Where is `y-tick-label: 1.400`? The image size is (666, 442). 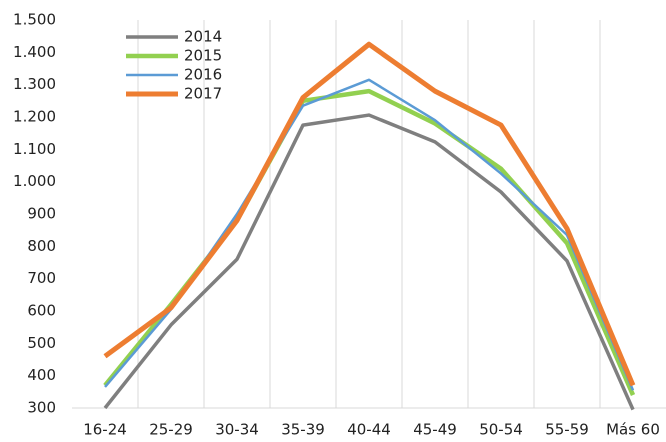 y-tick-label: 1.400 is located at coordinates (34, 52).